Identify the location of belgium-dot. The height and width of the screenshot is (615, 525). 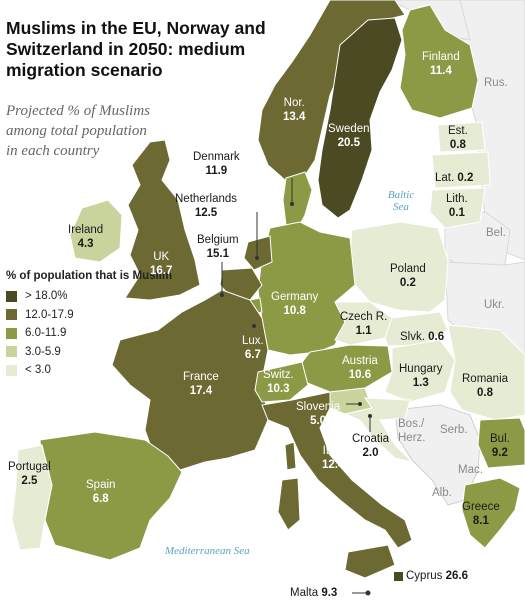
(222, 295).